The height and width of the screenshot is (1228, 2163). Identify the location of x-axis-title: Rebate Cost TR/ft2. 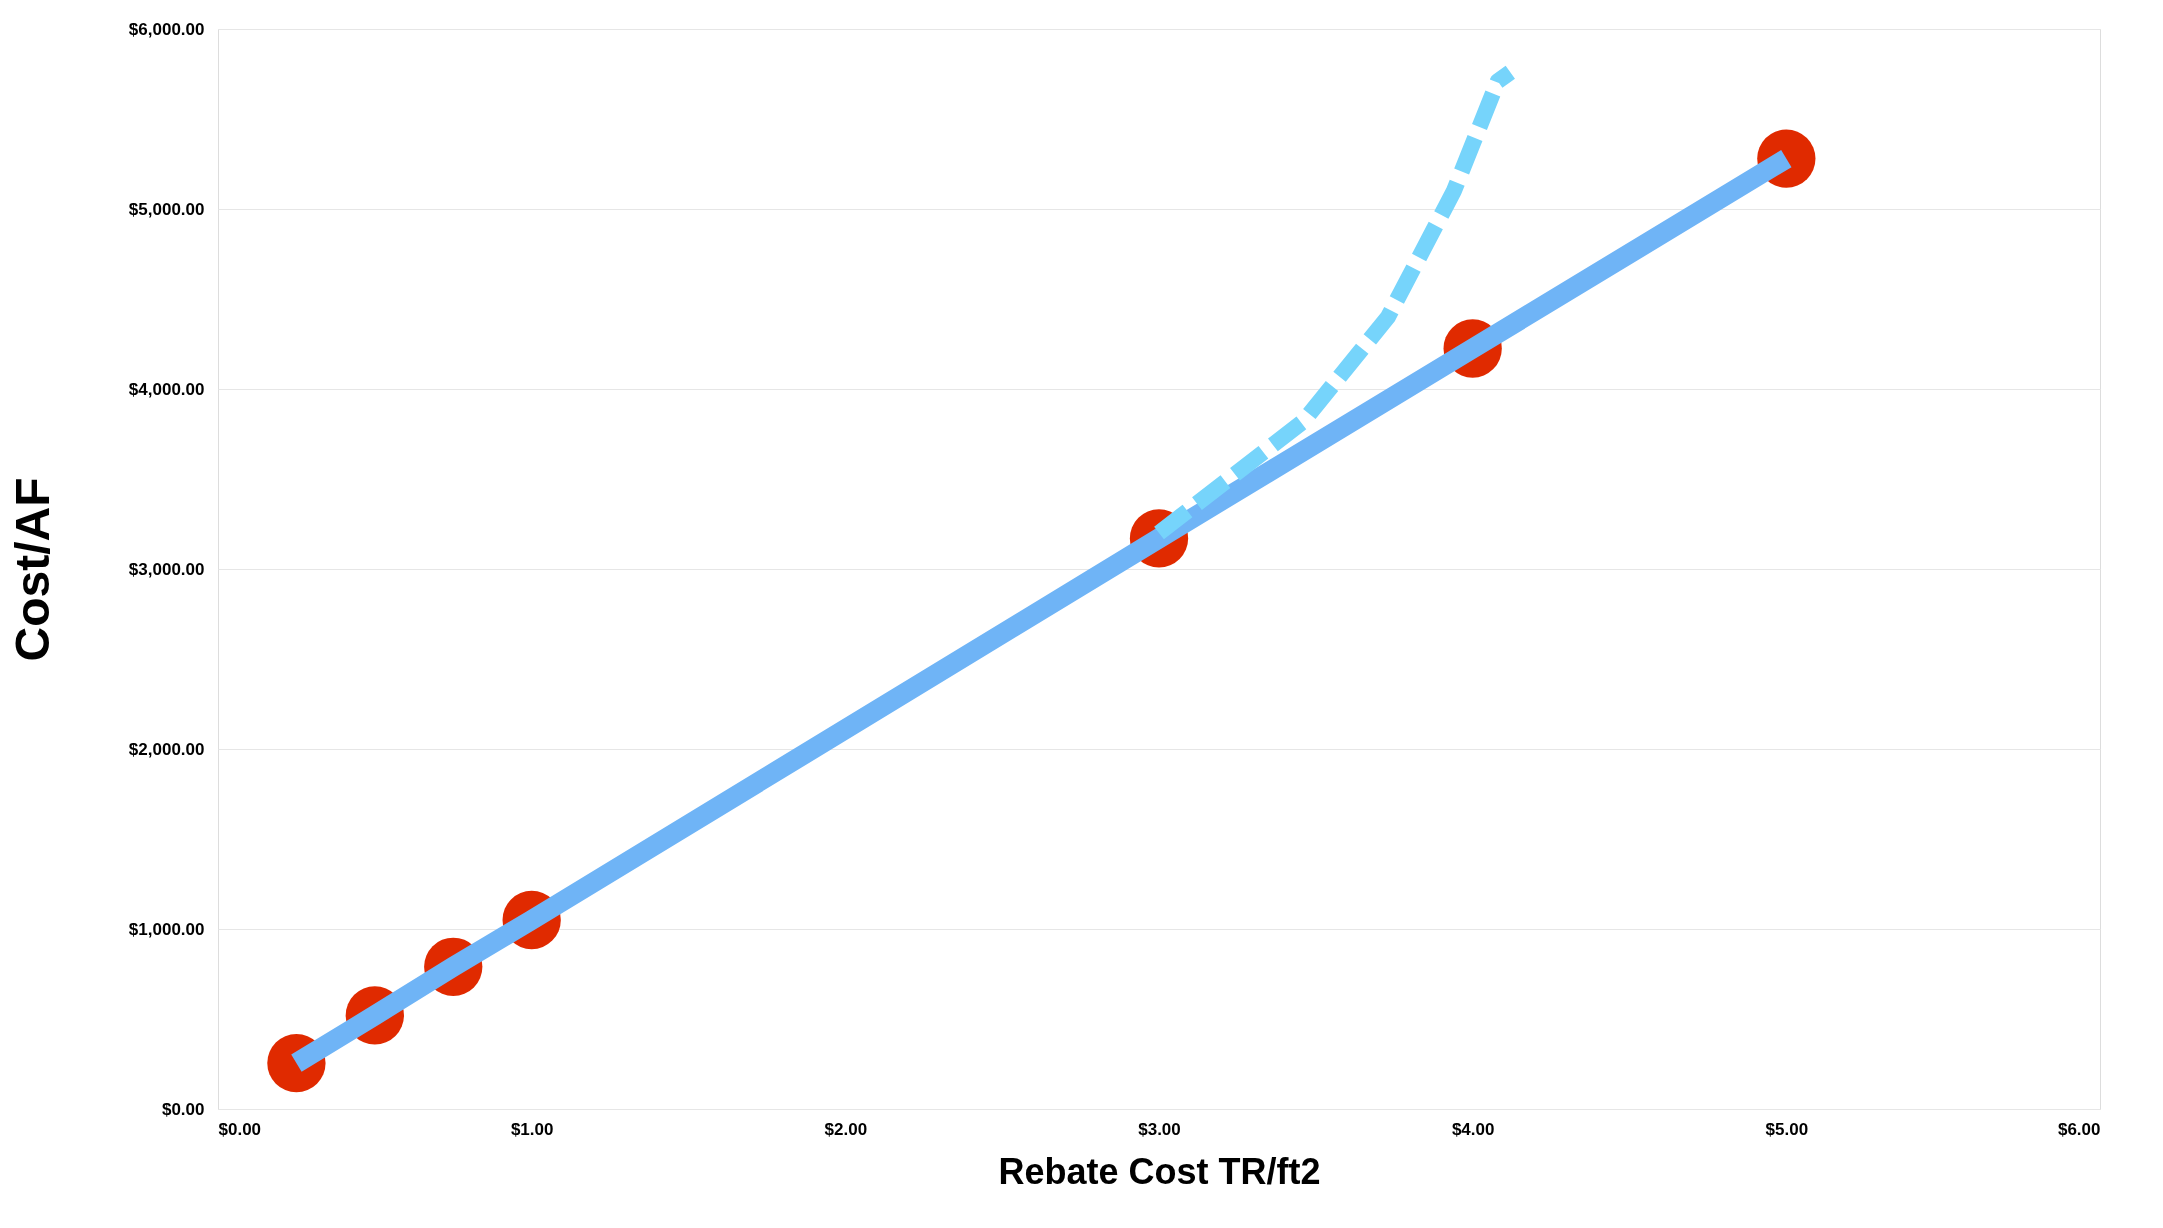
(1159, 1171).